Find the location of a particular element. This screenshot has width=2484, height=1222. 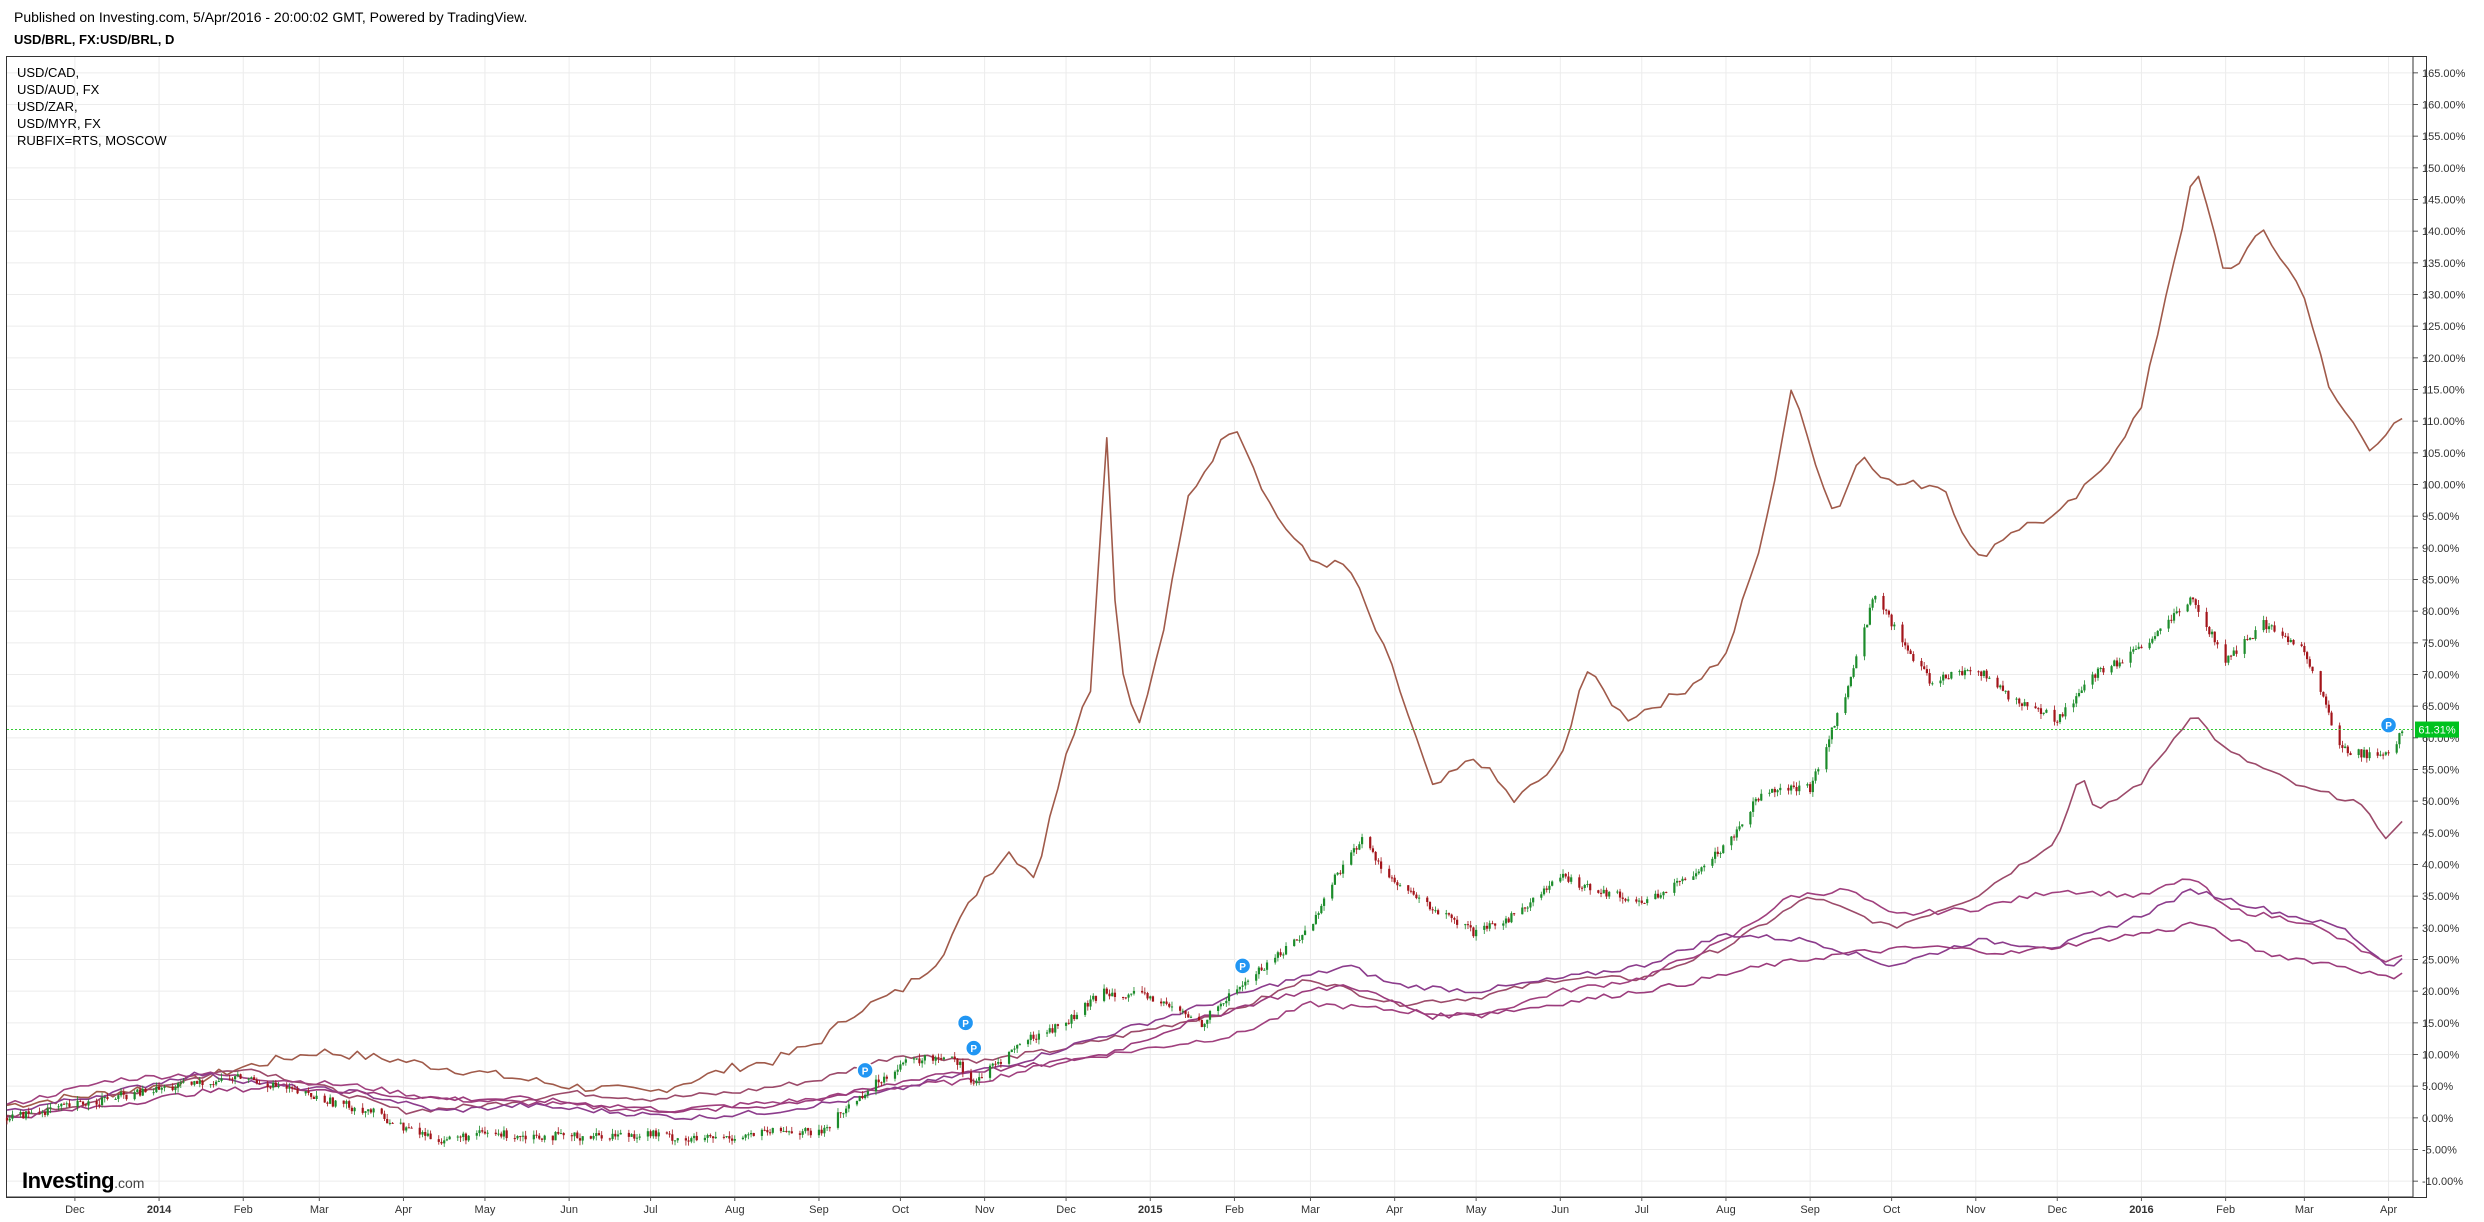

investing-logo: Investing.com is located at coordinates (83, 1181).